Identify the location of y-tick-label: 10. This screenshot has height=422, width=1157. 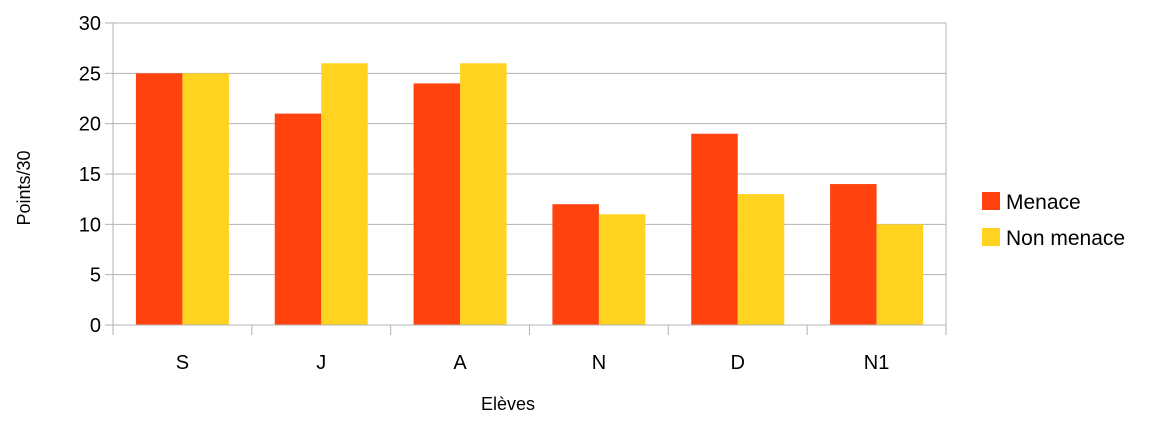
(90, 225).